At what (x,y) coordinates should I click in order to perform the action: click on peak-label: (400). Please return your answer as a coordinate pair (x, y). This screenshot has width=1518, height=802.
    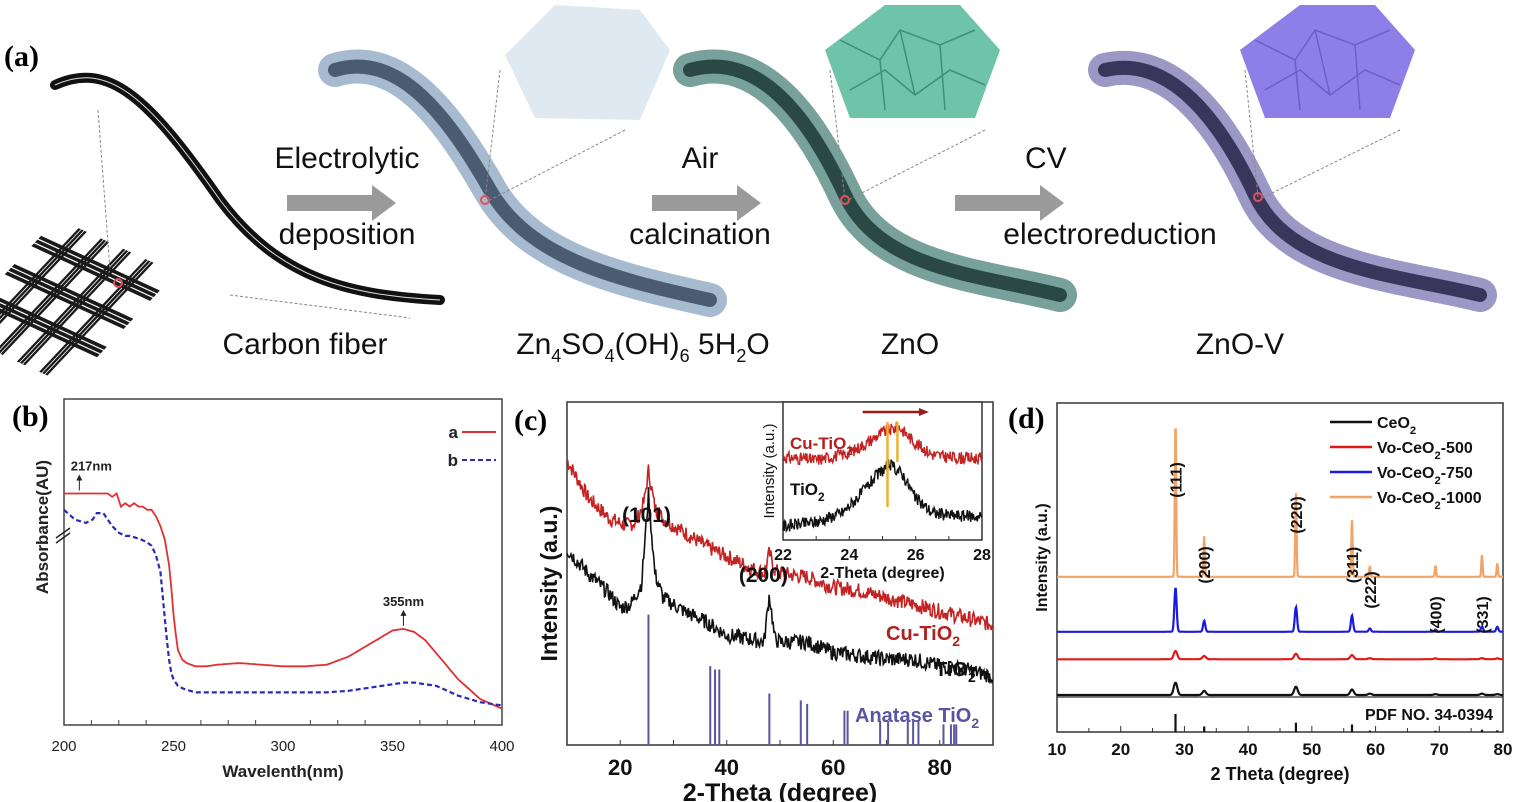
    Looking at the image, I should click on (1436, 614).